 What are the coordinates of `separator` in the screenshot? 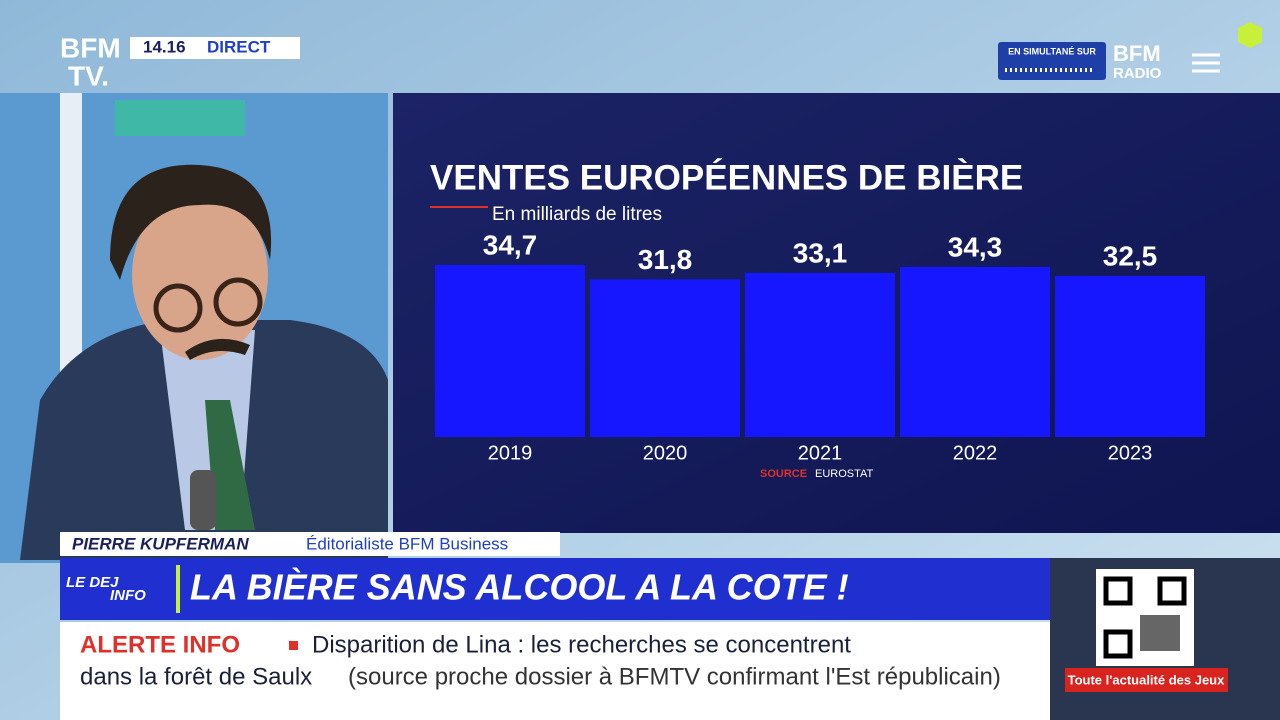 It's located at (178, 589).